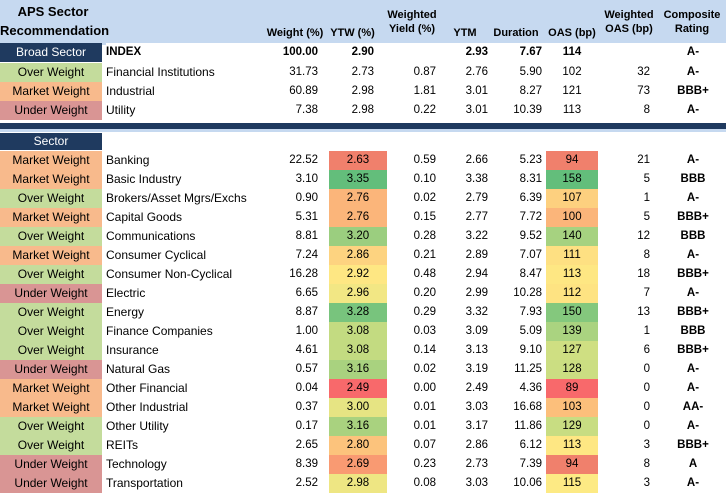 The width and height of the screenshot is (726, 493). Describe the element at coordinates (424, 72) in the screenshot. I see `cell-wy: 0.87` at that location.